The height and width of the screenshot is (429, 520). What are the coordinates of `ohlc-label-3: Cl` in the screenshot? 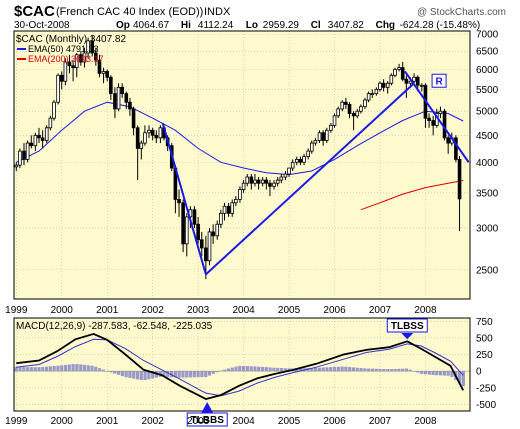 It's located at (316, 25).